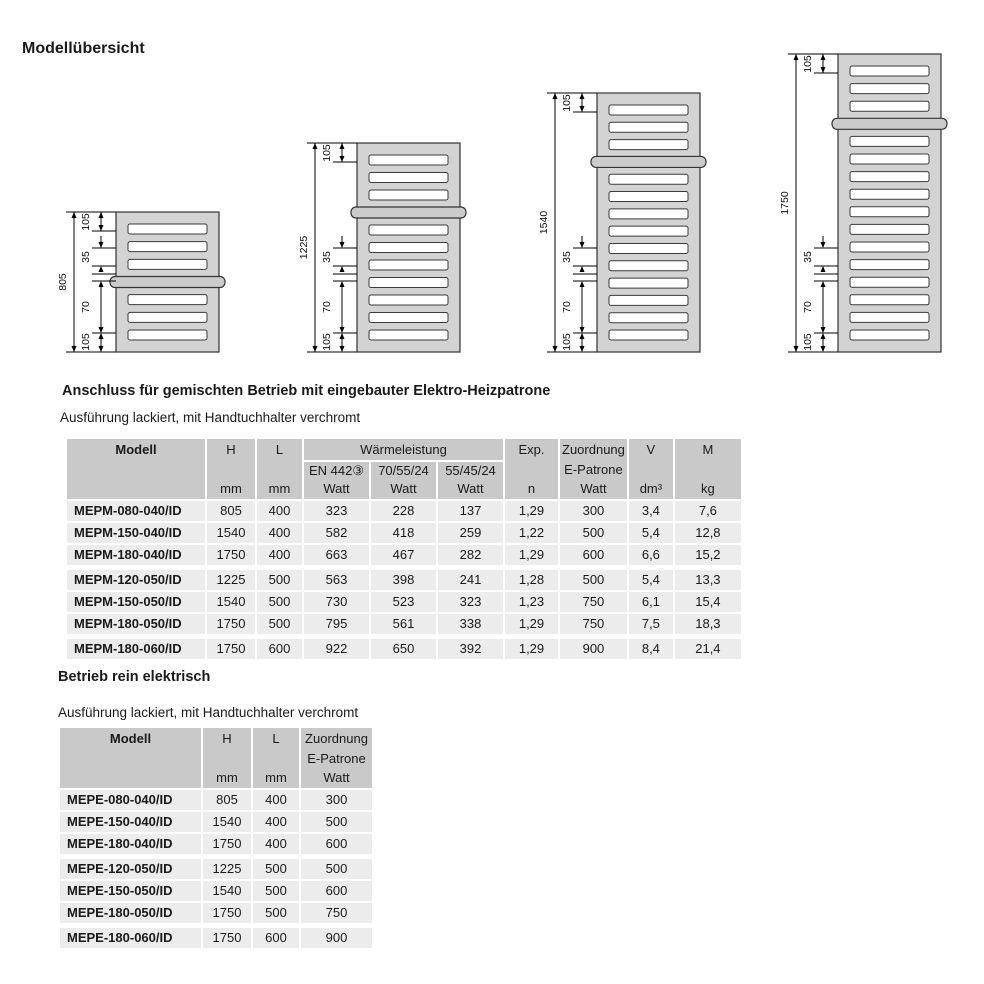 This screenshot has width=984, height=984. I want to click on value-cell: 663, so click(336, 555).